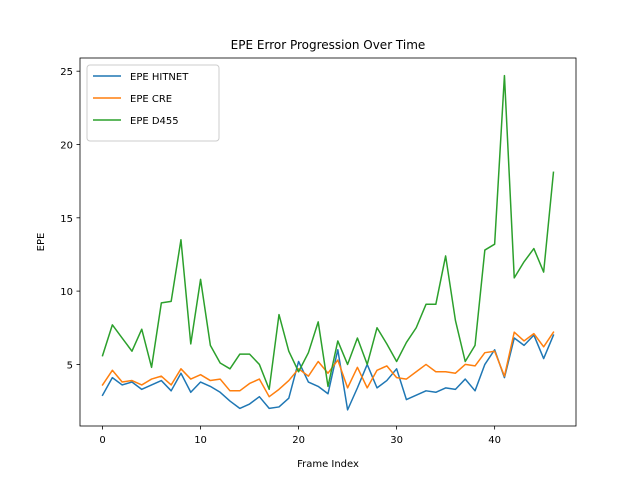 This screenshot has width=640, height=480. I want to click on y-tick-label: 20, so click(66, 146).